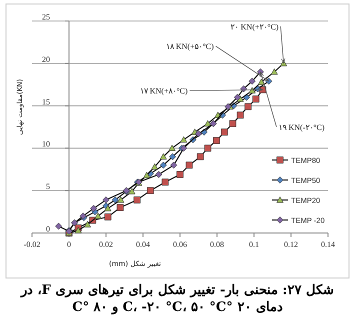 The height and width of the screenshot is (332, 355). Describe the element at coordinates (301, 127) in the screenshot. I see `annotation: ۱۹ KN(-۲۰°C)` at that location.